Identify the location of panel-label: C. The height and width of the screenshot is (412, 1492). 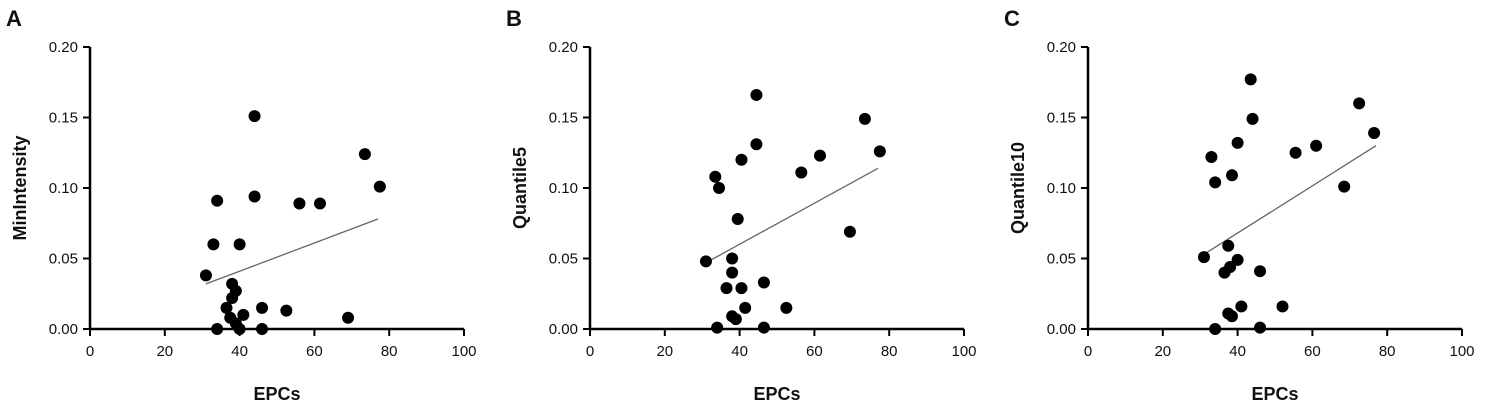
(1012, 18).